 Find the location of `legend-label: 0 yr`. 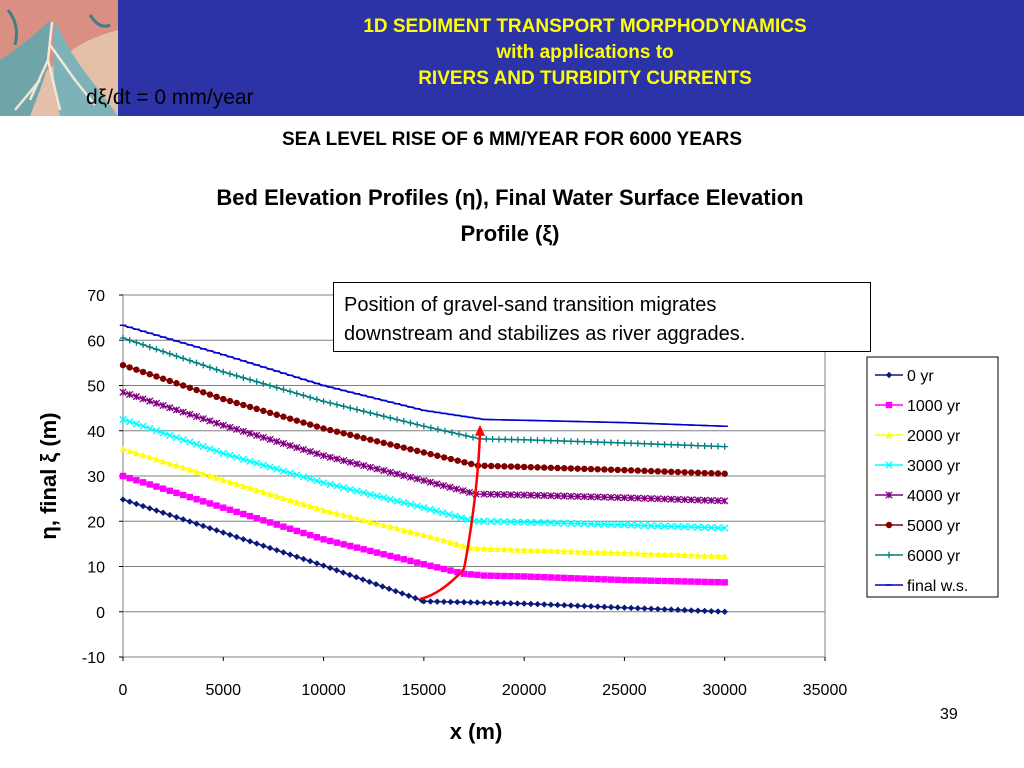

legend-label: 0 yr is located at coordinates (920, 376).